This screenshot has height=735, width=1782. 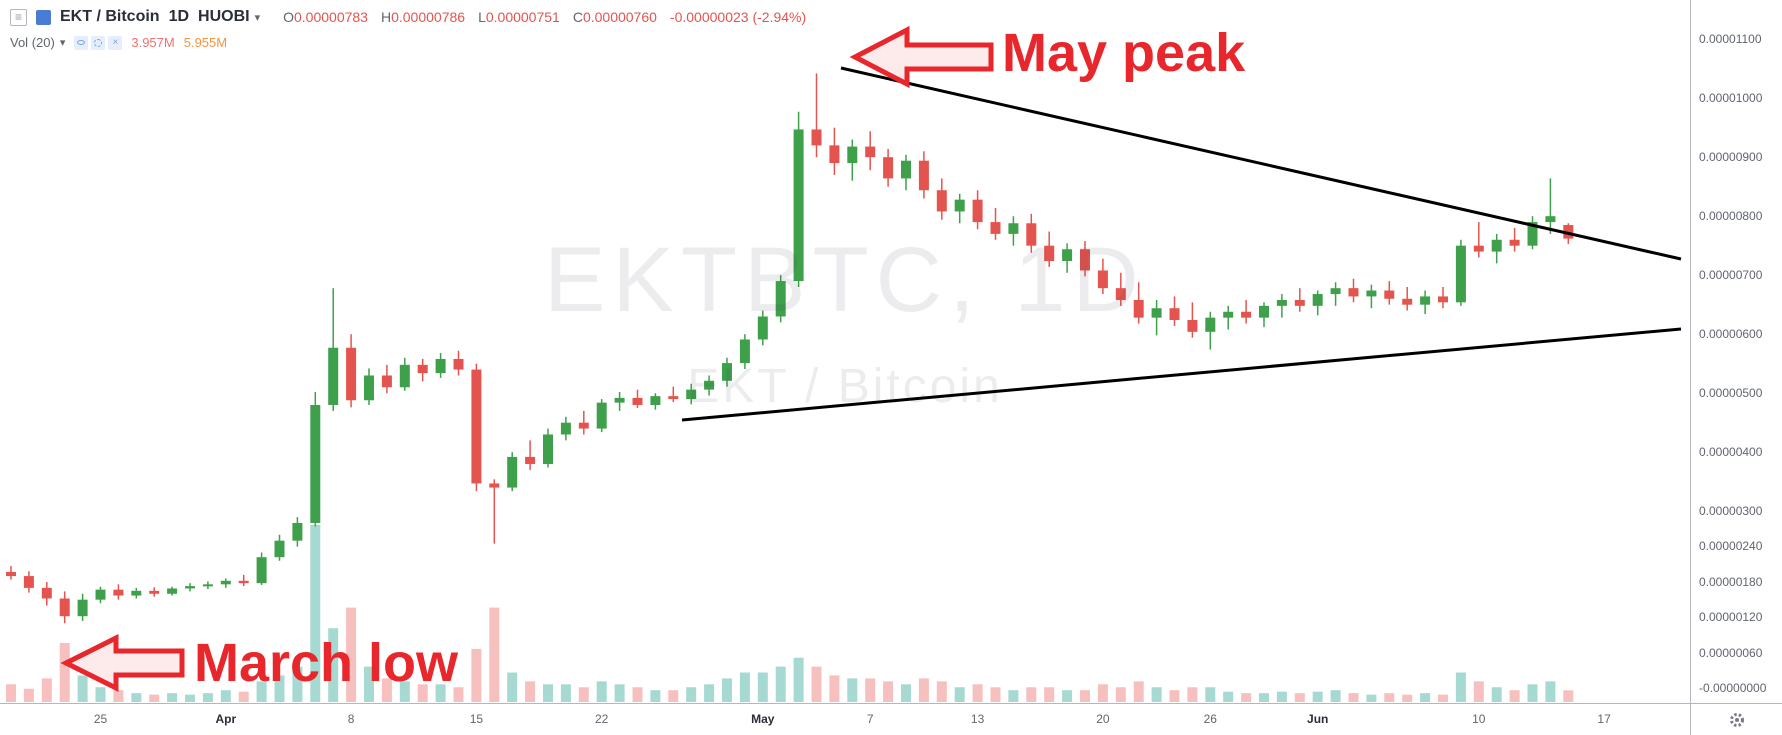 What do you see at coordinates (257, 17) in the screenshot?
I see `chevron-down-icon: ▾` at bounding box center [257, 17].